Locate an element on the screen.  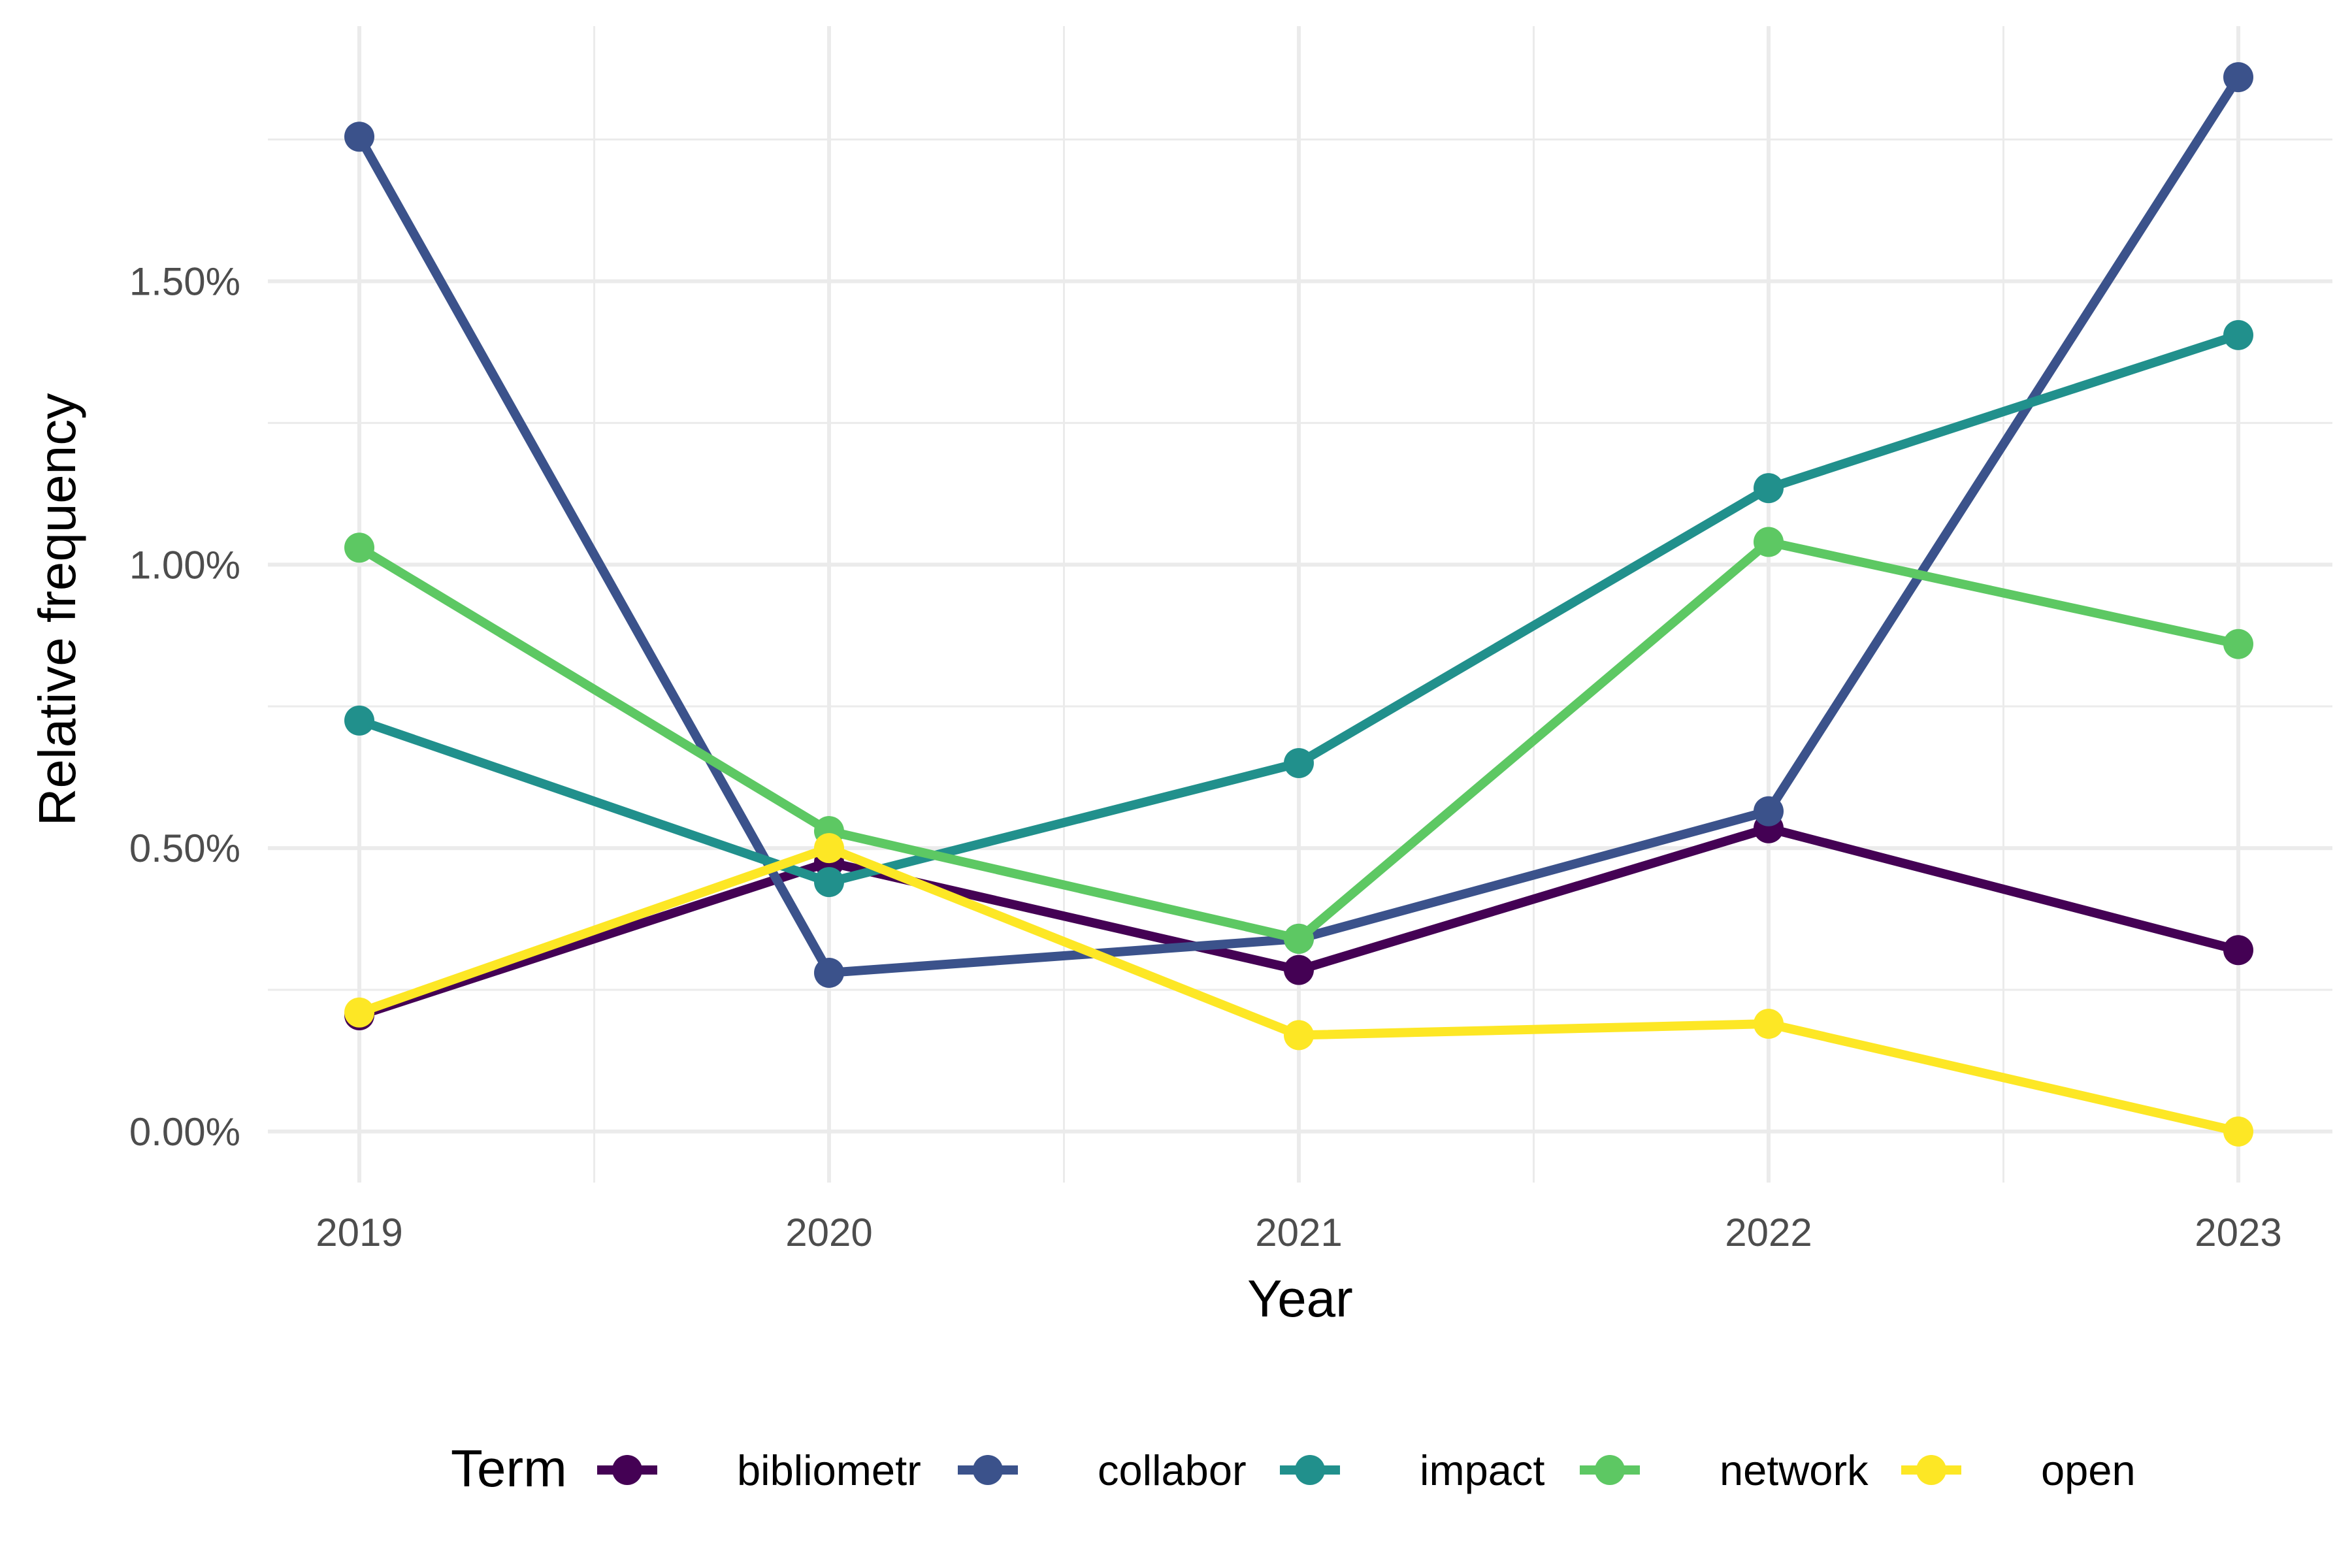
legend-label-collabor: collabor is located at coordinates (1172, 1470).